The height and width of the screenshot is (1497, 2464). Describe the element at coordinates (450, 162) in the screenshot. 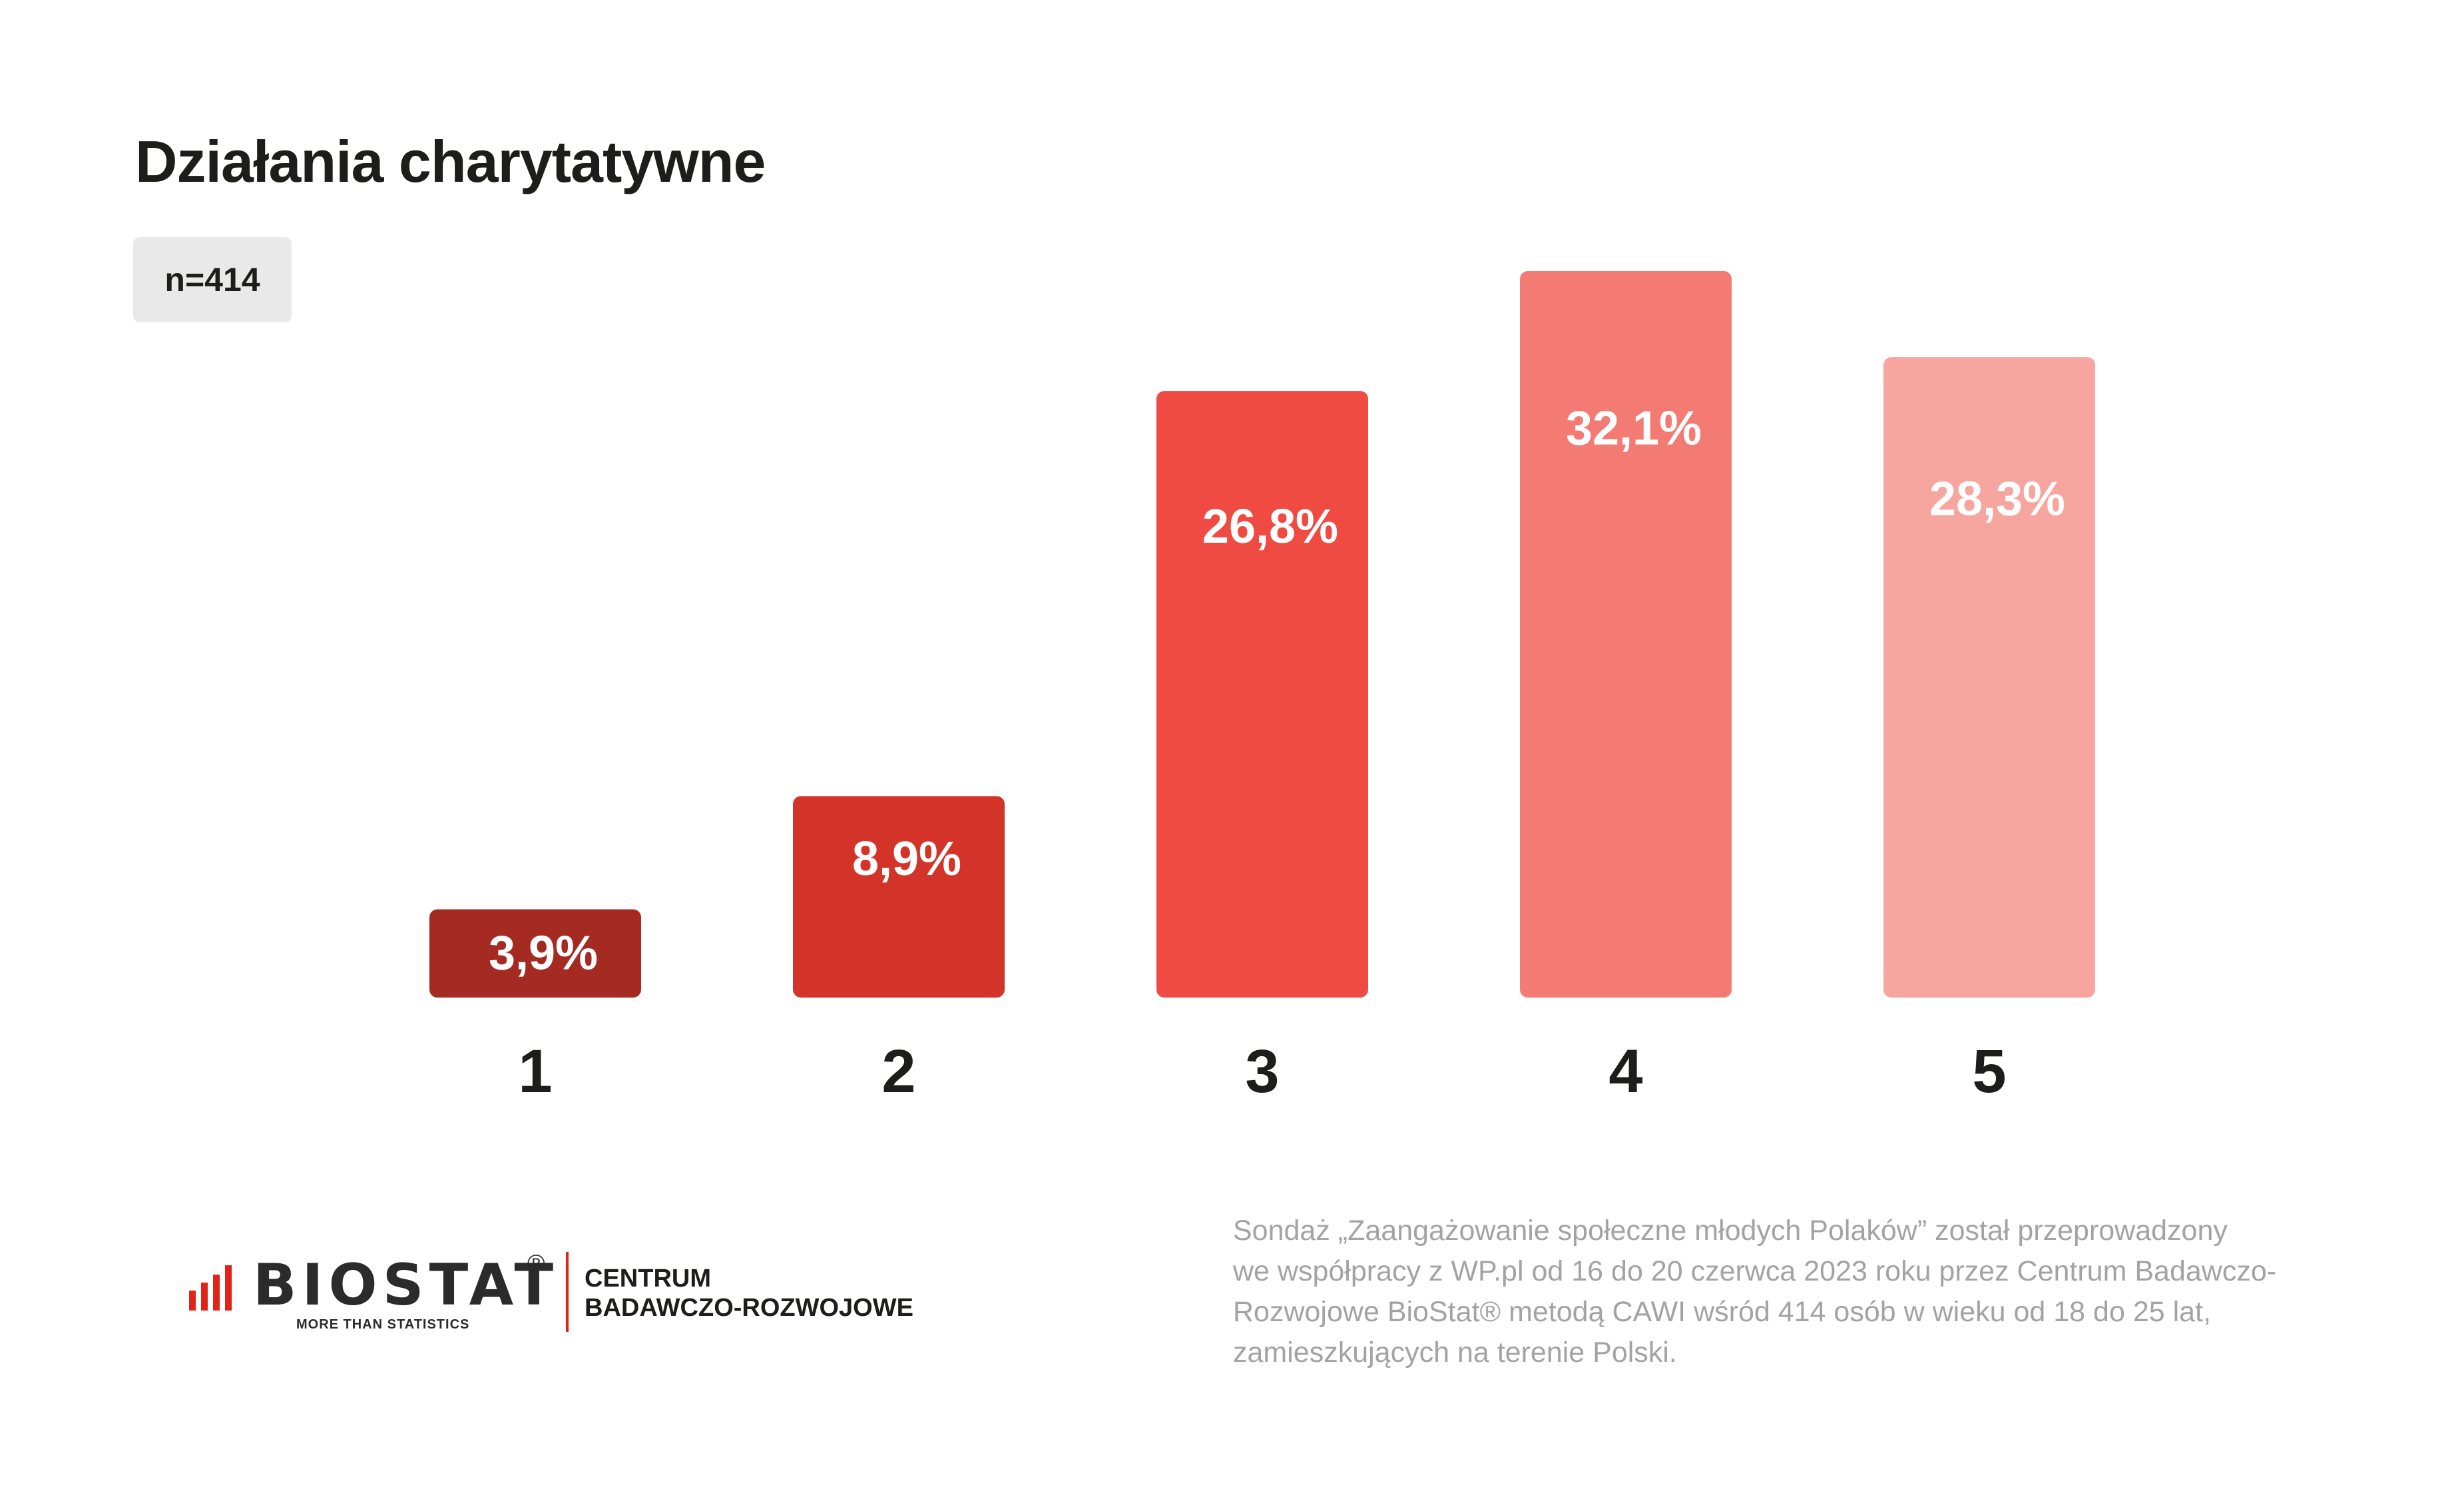

I see `chart-title: Działania charytatywne` at that location.